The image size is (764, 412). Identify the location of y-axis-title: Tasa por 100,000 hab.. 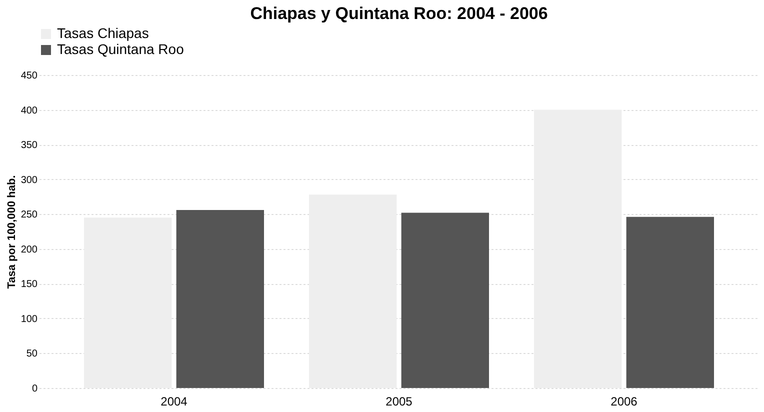
(12, 232).